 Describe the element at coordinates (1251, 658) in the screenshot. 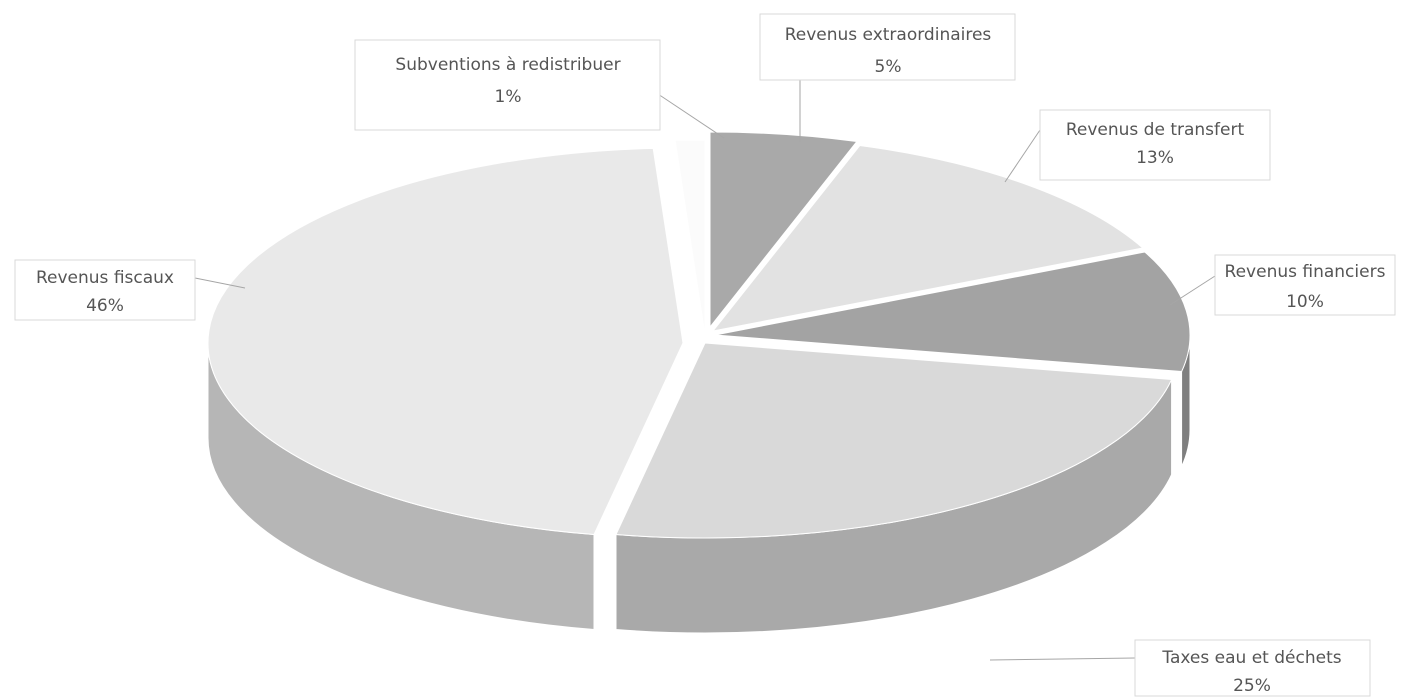

I see `category-label: Taxes eau et déchets` at that location.